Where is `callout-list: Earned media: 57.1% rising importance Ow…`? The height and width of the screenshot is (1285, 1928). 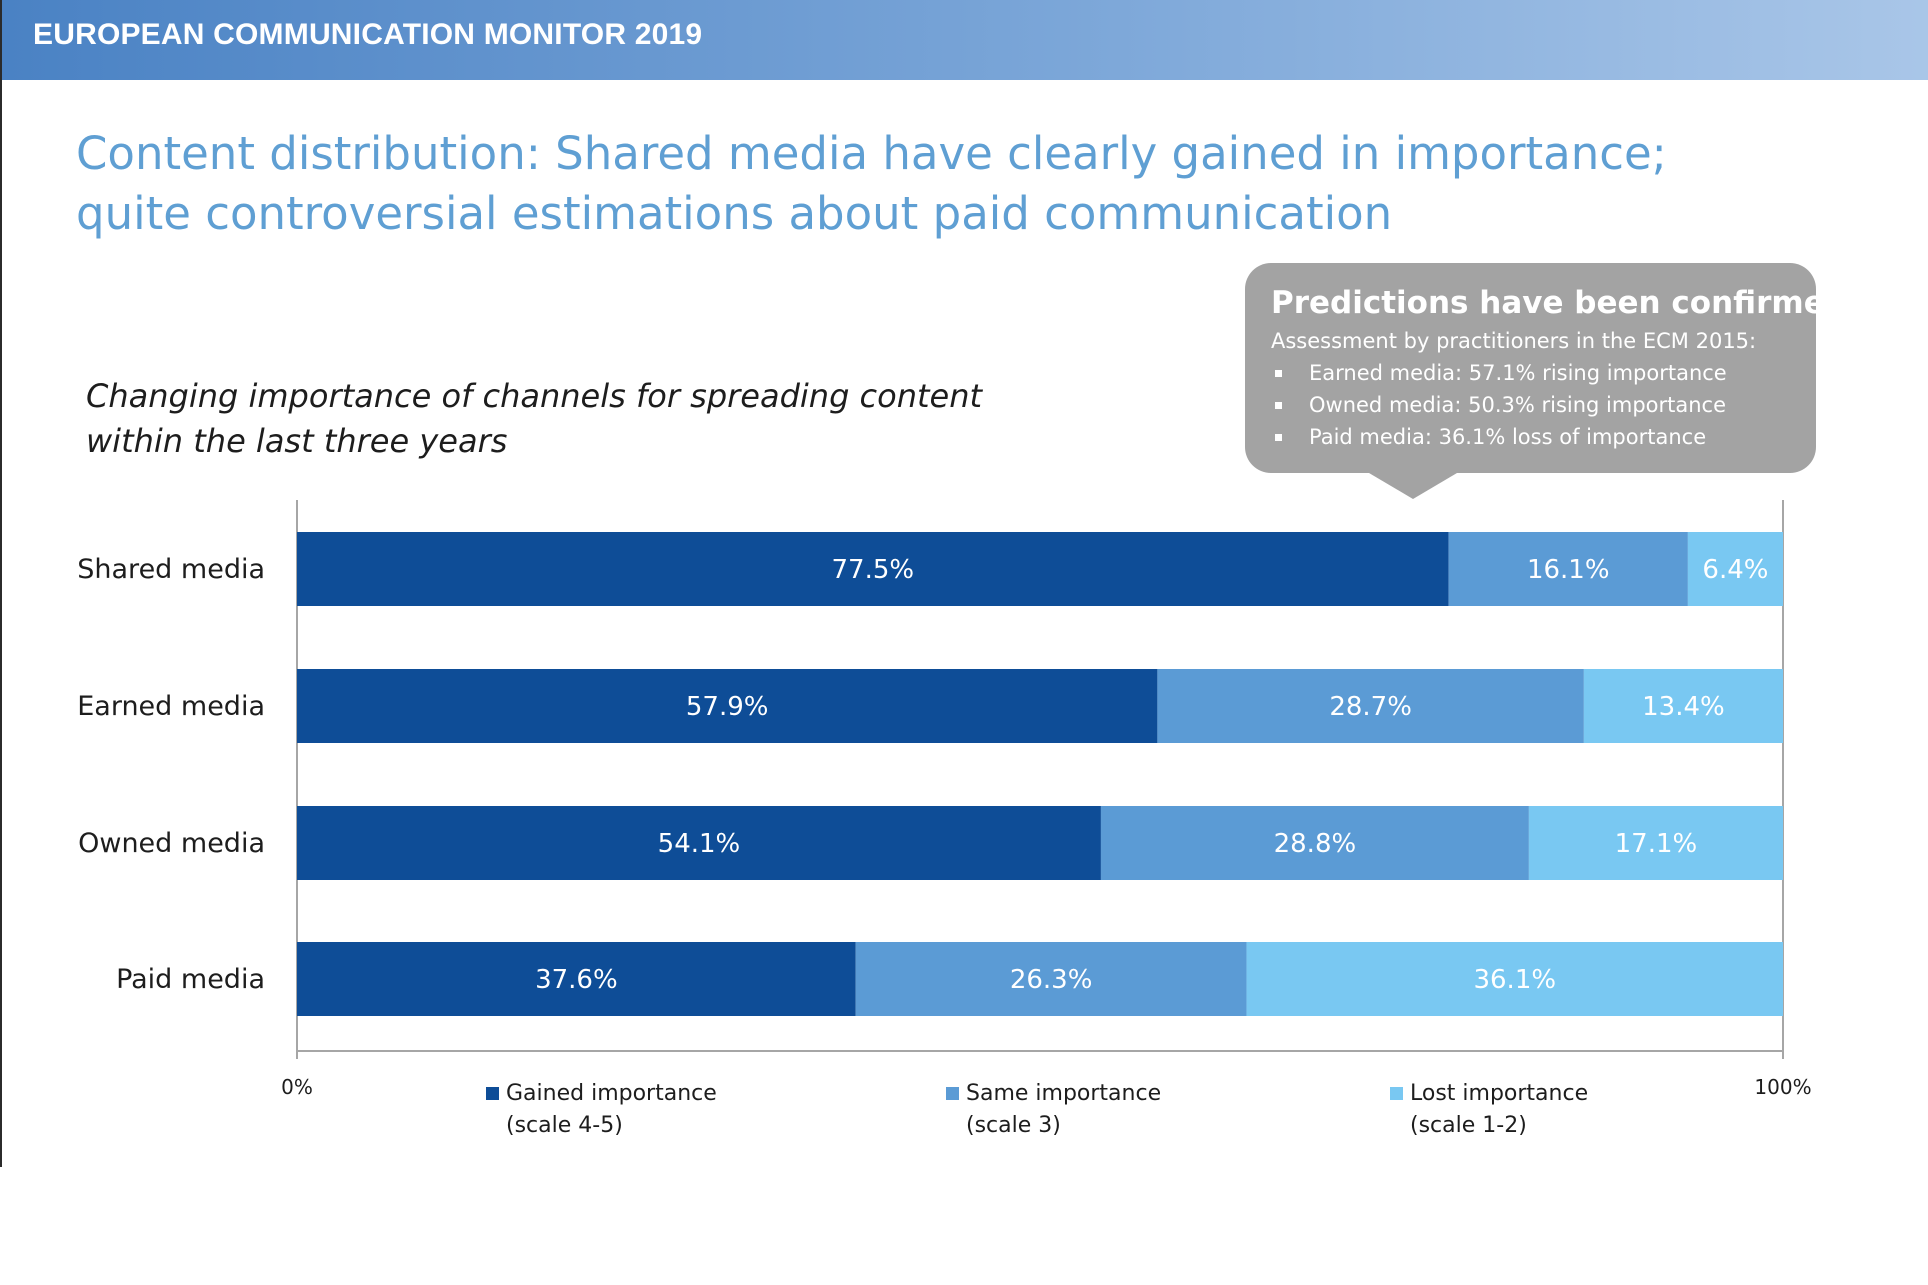 callout-list: Earned media: 57.1% rising importance Ow… is located at coordinates (1531, 405).